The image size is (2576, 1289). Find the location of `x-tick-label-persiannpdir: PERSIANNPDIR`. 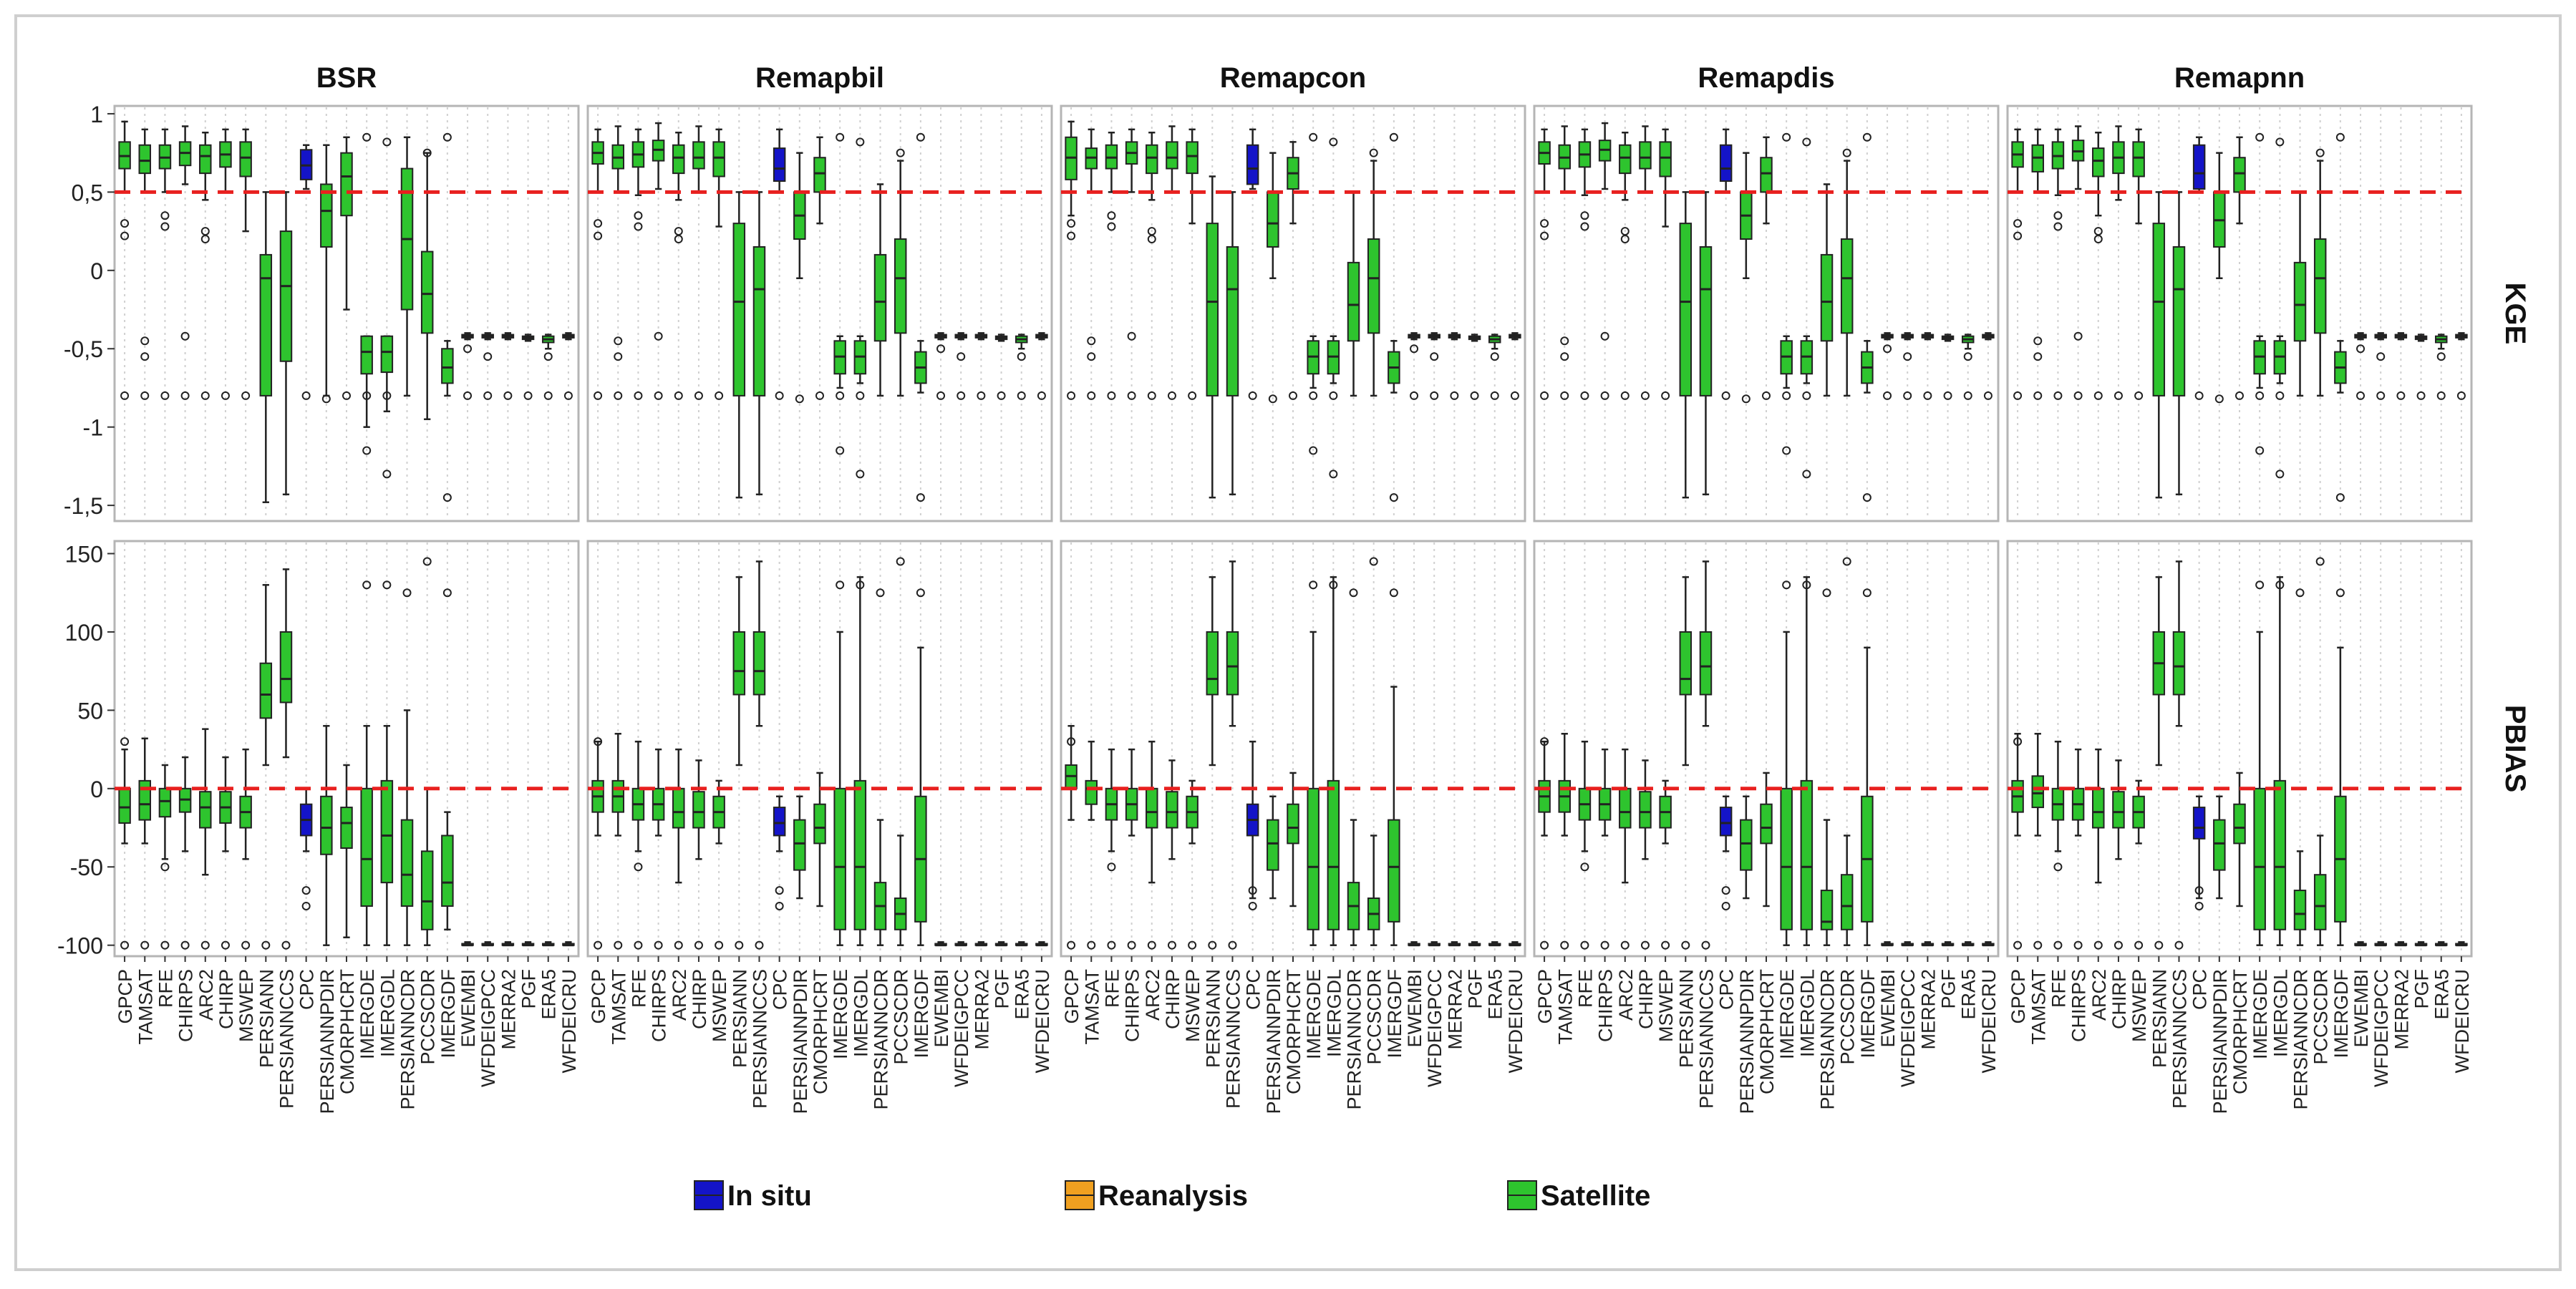

x-tick-label-persiannpdir: PERSIANNPDIR is located at coordinates (1273, 1041).